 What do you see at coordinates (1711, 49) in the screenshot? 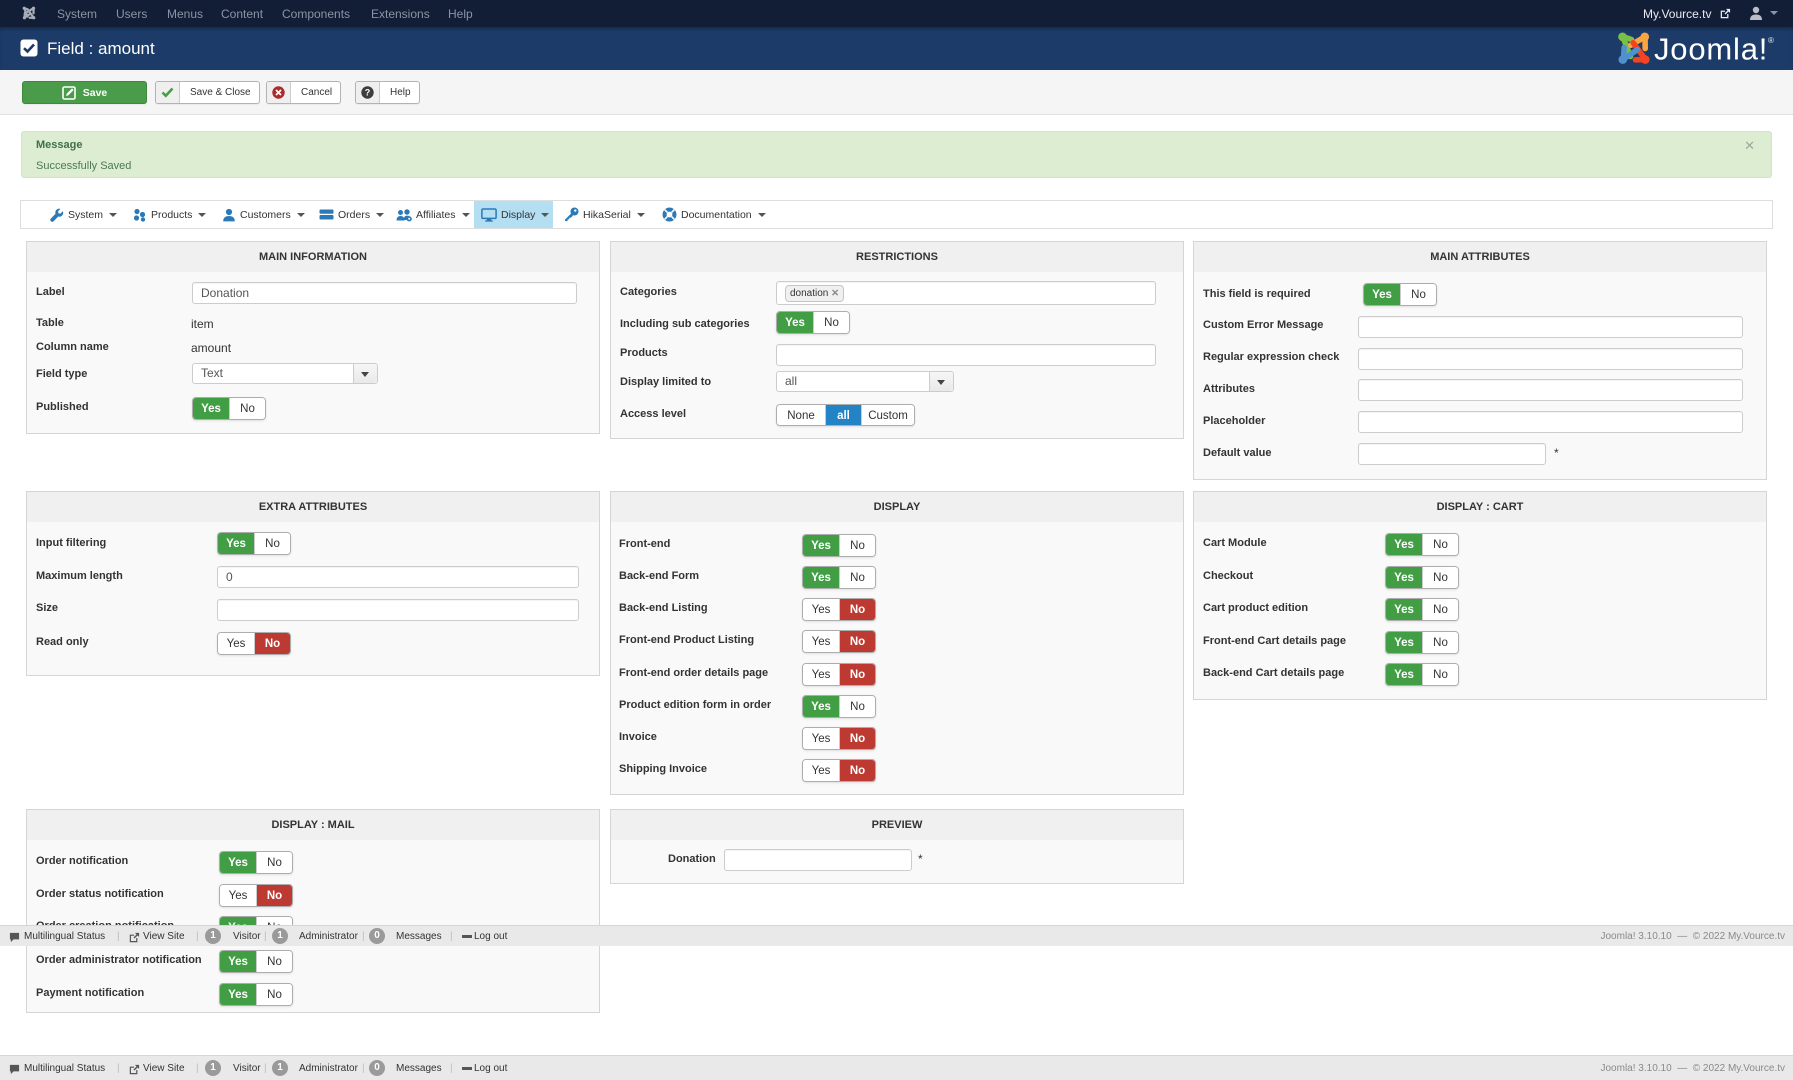
I see `svg-text: Joomla!` at bounding box center [1711, 49].